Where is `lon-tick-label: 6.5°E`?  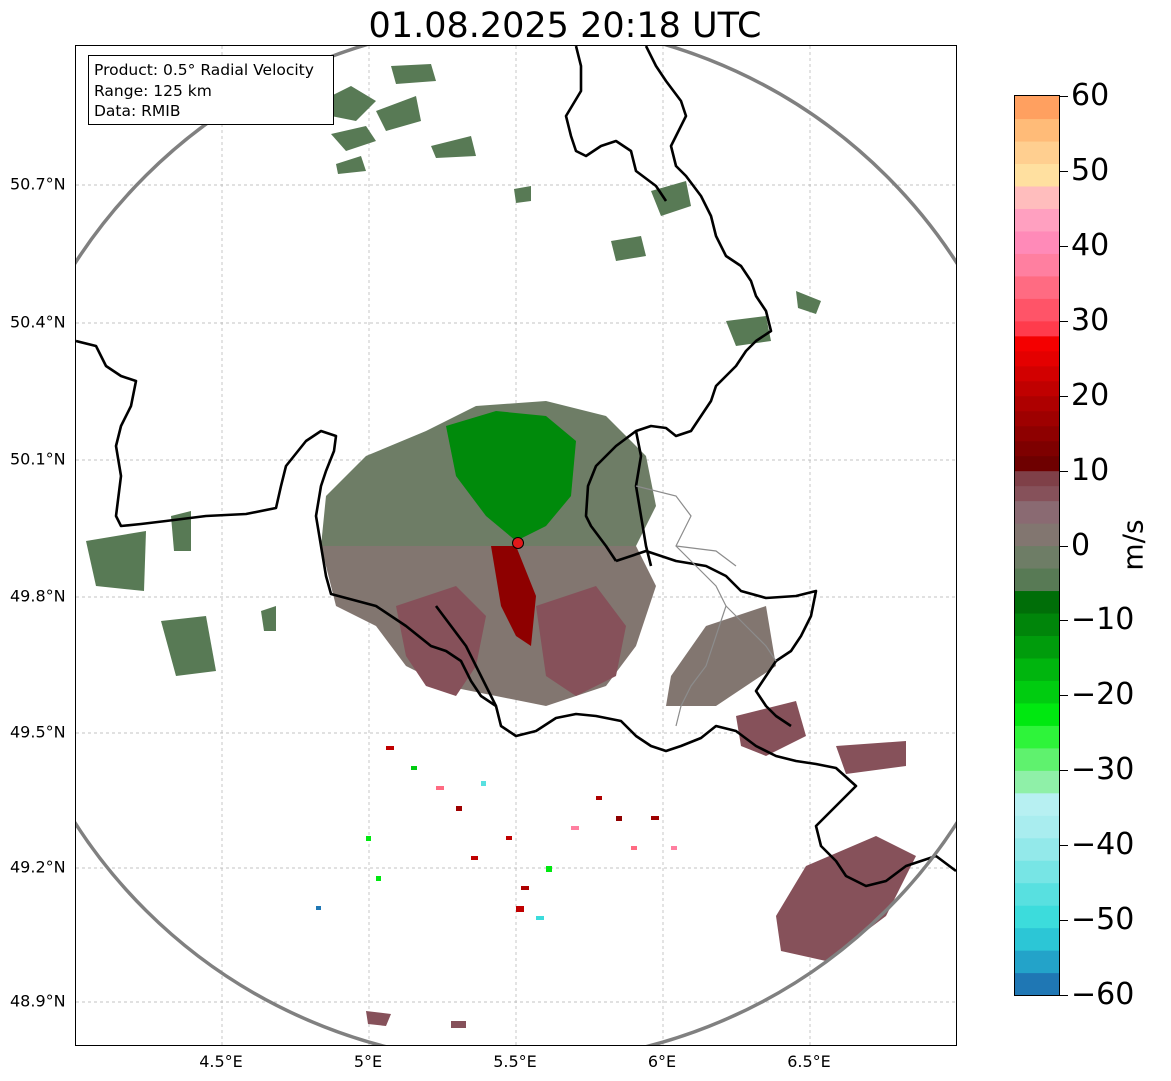
lon-tick-label: 6.5°E is located at coordinates (809, 1061).